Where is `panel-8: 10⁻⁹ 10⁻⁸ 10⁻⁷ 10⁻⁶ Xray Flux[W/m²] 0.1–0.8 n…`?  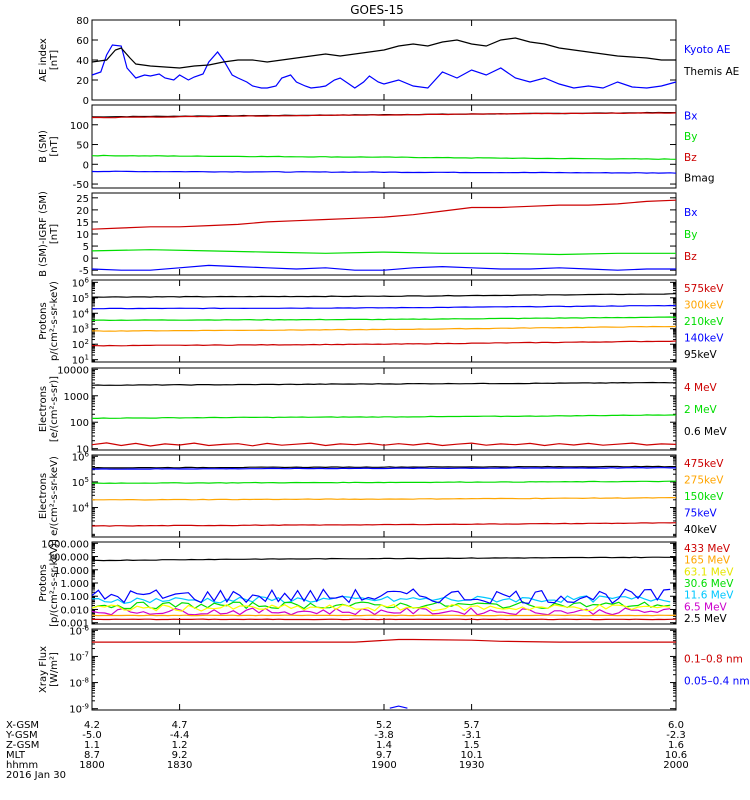 panel-8: 10⁻⁹ 10⁻⁸ 10⁻⁷ 10⁻⁶ Xray Flux[W/m²] 0.1–0.8 n… is located at coordinates (394, 669).